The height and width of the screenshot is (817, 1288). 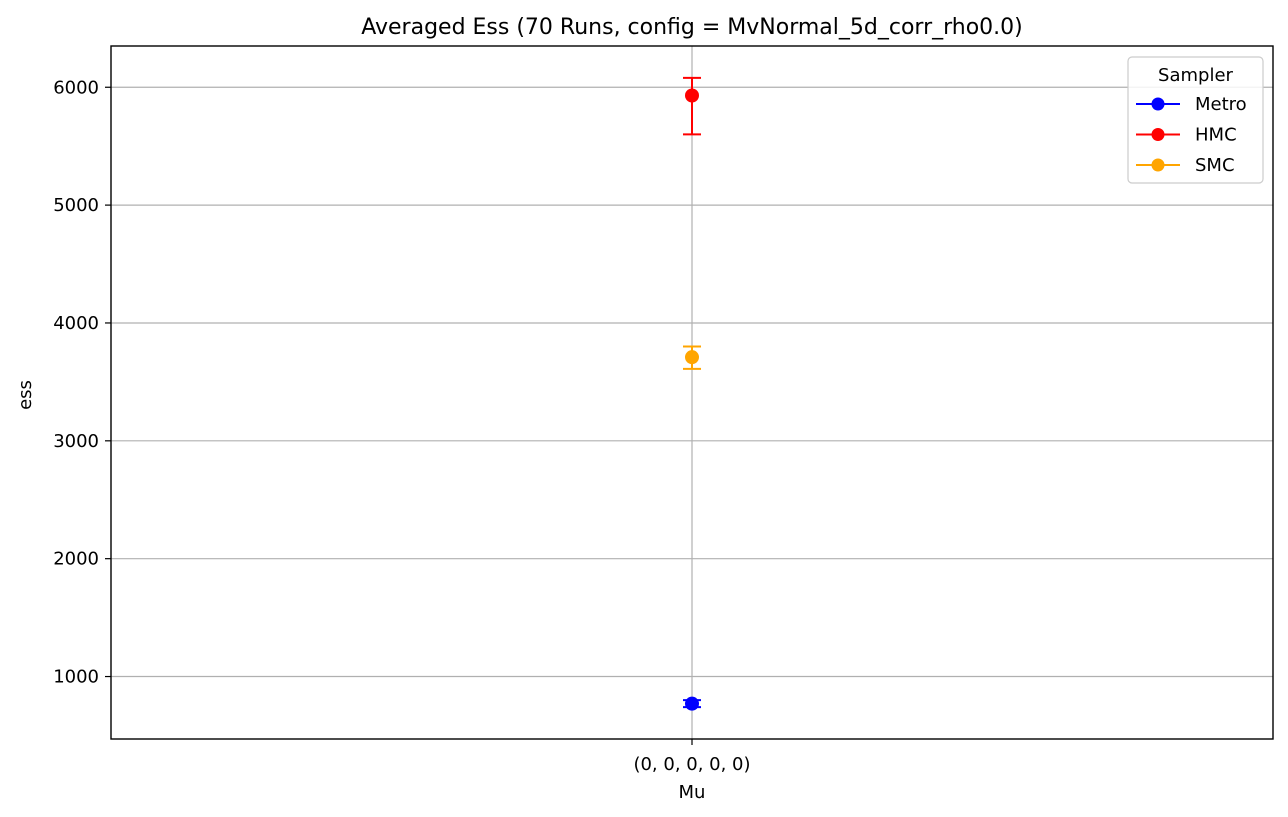 I want to click on x-tick-label: (0, 0, 0, 0, 0), so click(x=691, y=764).